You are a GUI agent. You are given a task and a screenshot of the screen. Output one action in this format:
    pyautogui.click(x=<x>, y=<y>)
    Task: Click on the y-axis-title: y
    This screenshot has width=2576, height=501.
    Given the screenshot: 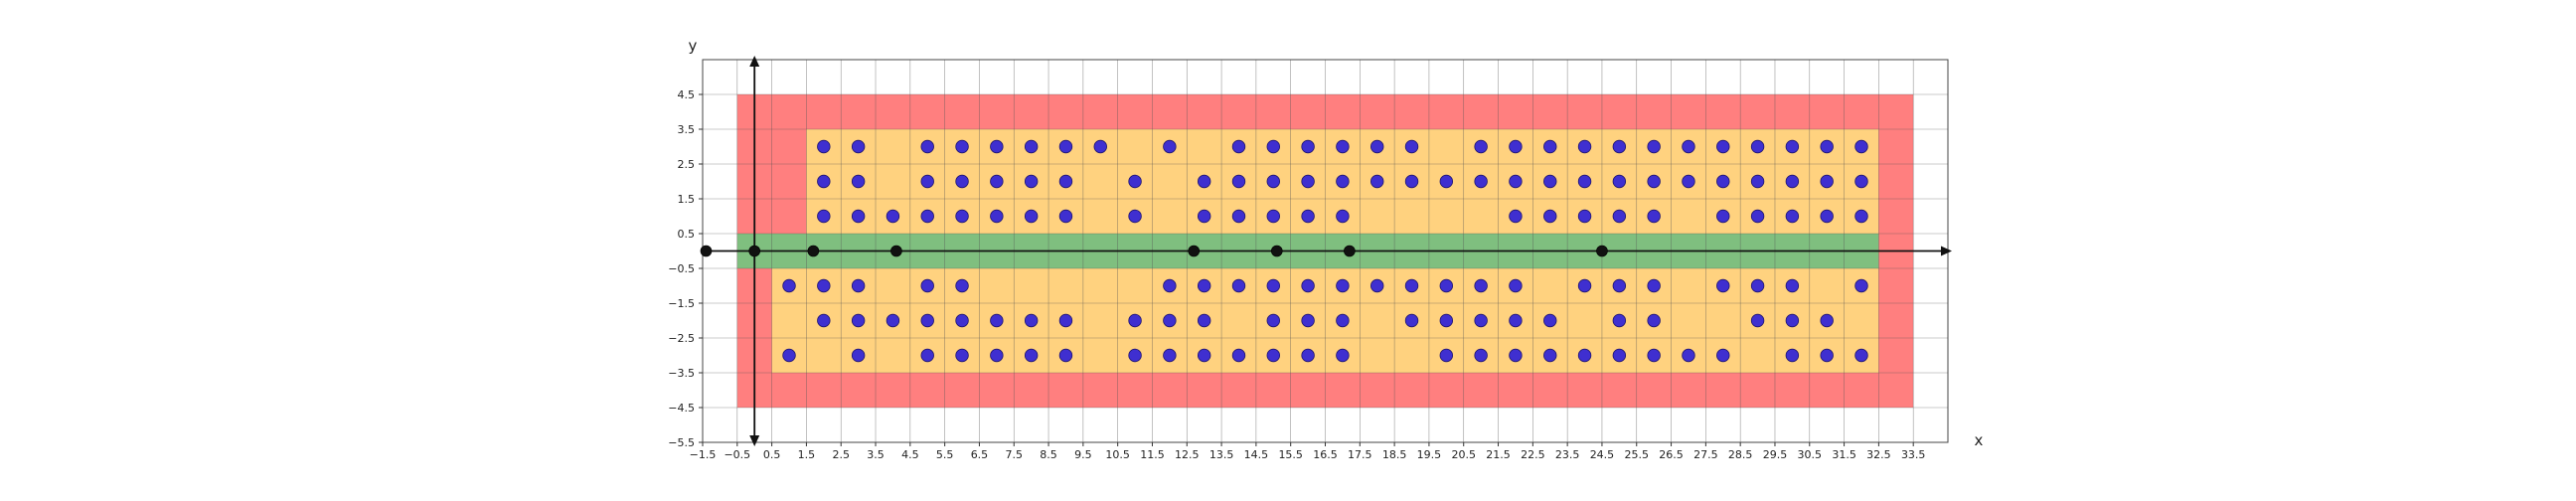 What is the action you would take?
    pyautogui.click(x=693, y=46)
    